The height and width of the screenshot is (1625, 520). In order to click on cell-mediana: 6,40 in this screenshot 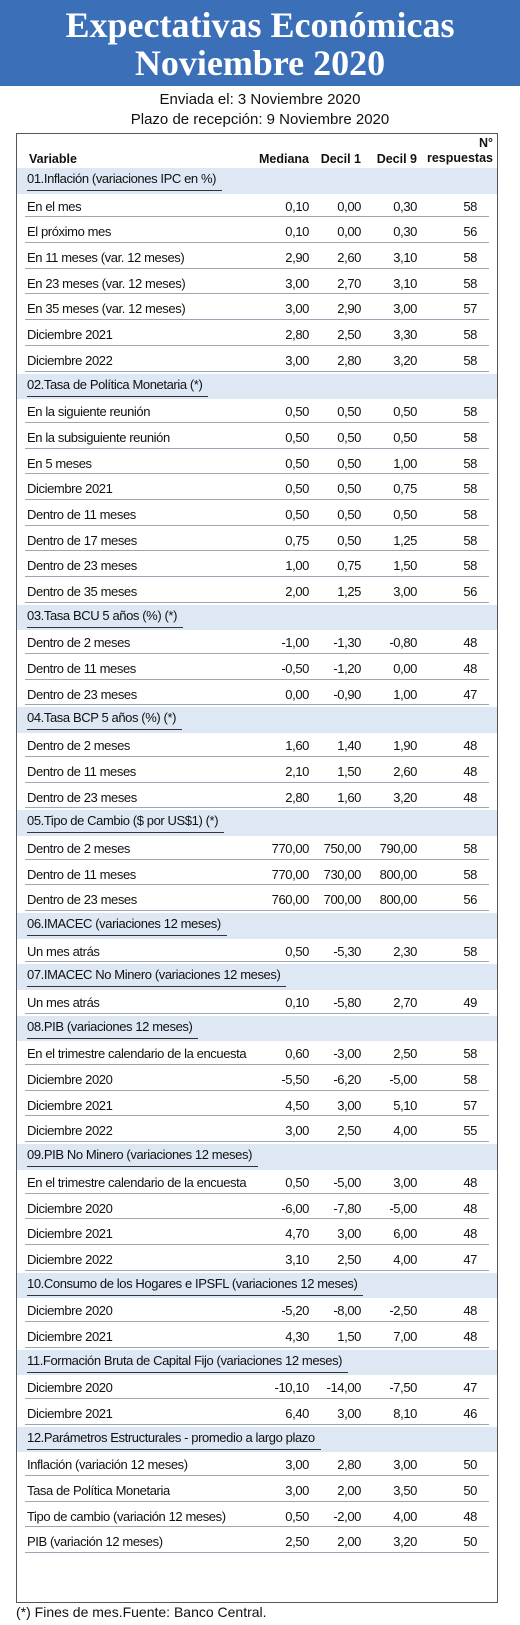, I will do `click(297, 1413)`.